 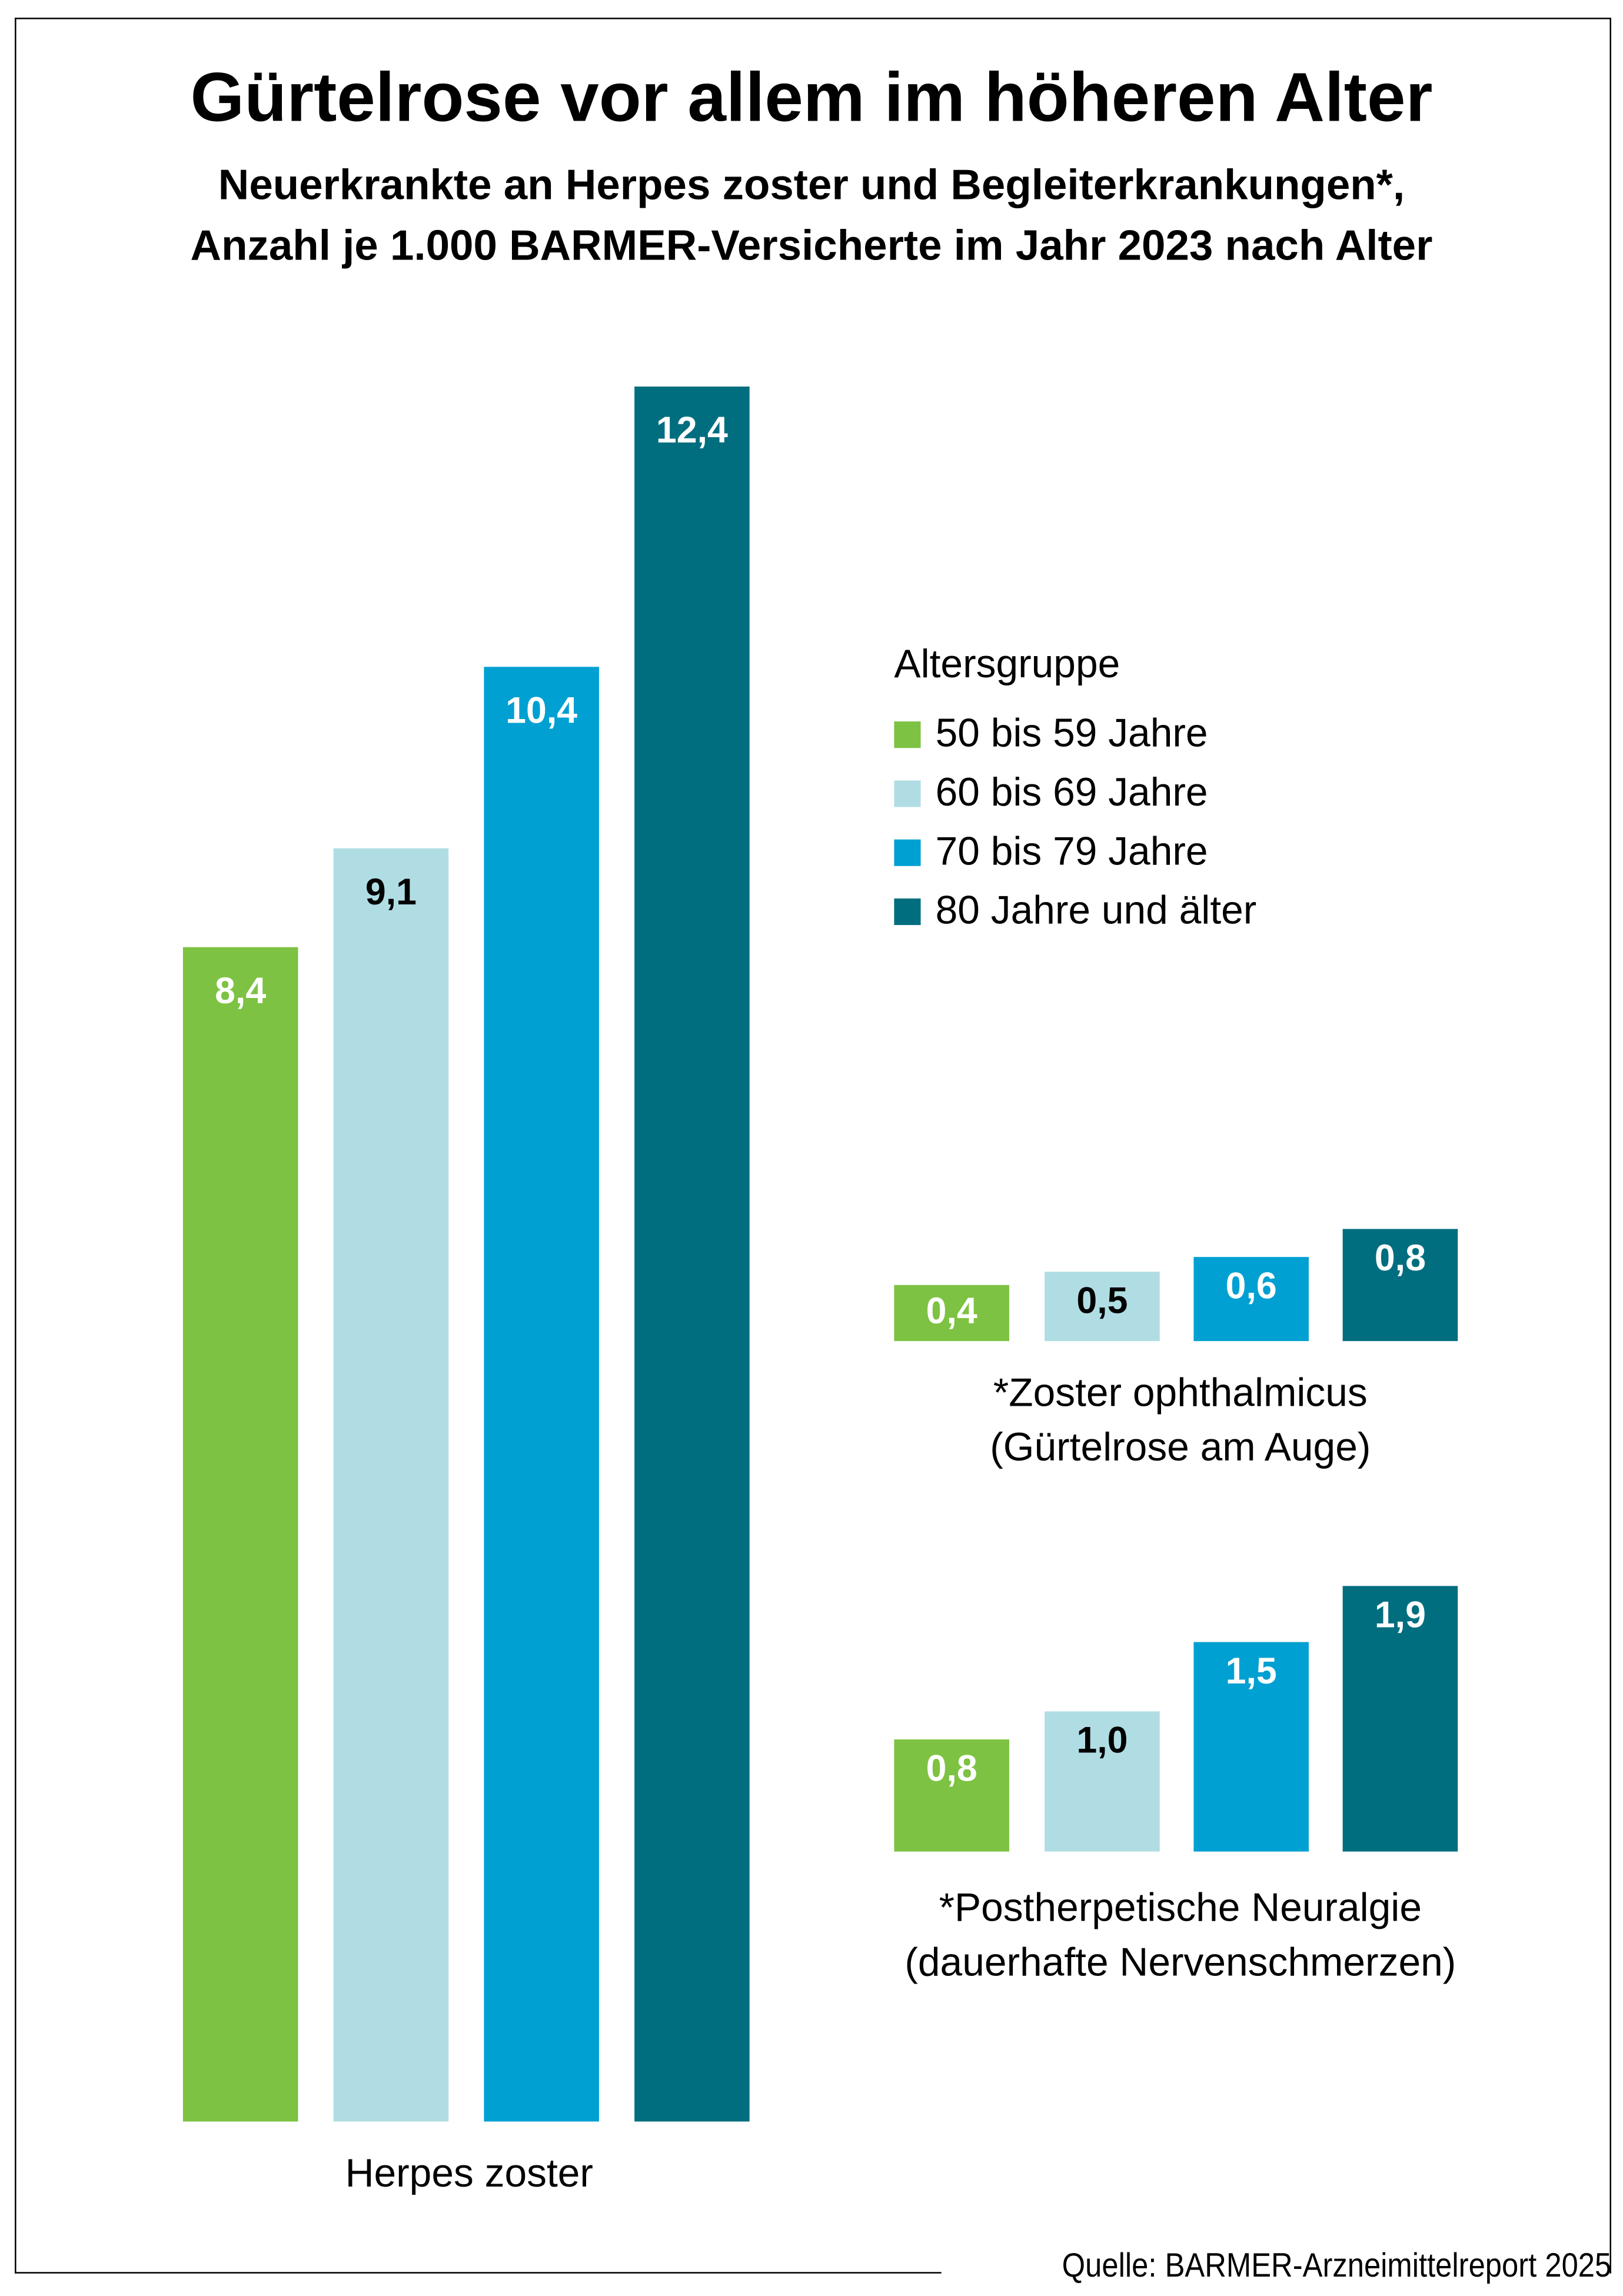 I want to click on data-label: 0,4, so click(x=951, y=1312).